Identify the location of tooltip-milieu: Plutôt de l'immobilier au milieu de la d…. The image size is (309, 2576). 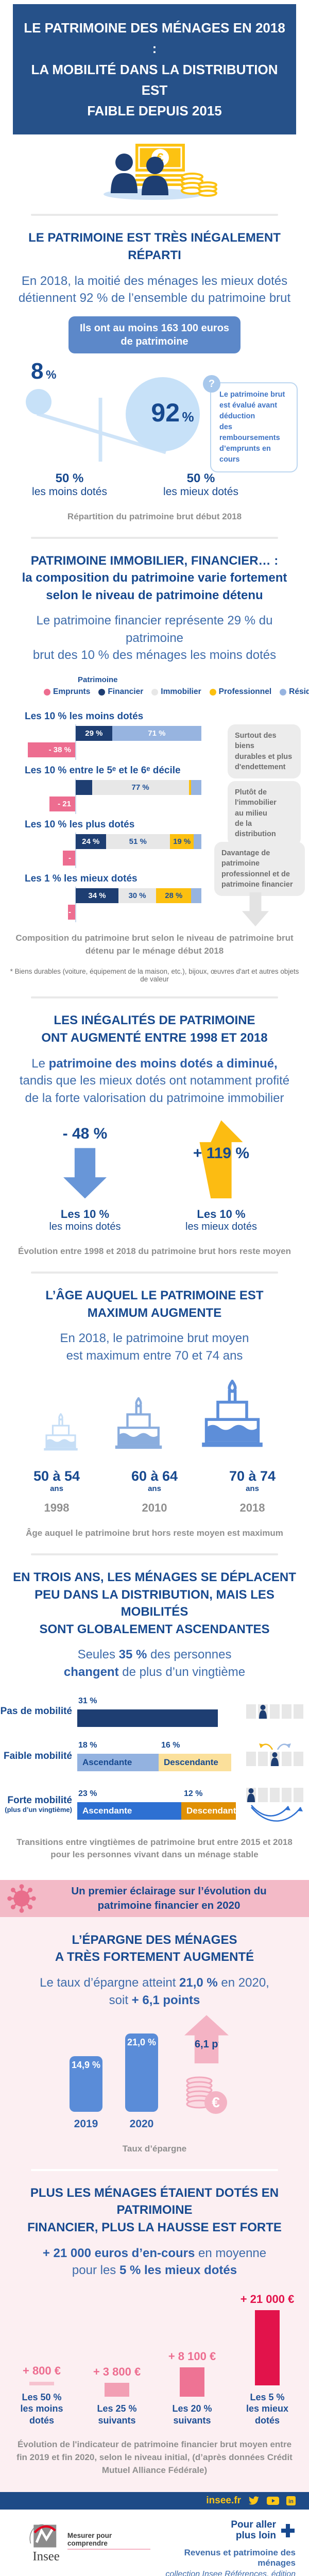
(264, 813).